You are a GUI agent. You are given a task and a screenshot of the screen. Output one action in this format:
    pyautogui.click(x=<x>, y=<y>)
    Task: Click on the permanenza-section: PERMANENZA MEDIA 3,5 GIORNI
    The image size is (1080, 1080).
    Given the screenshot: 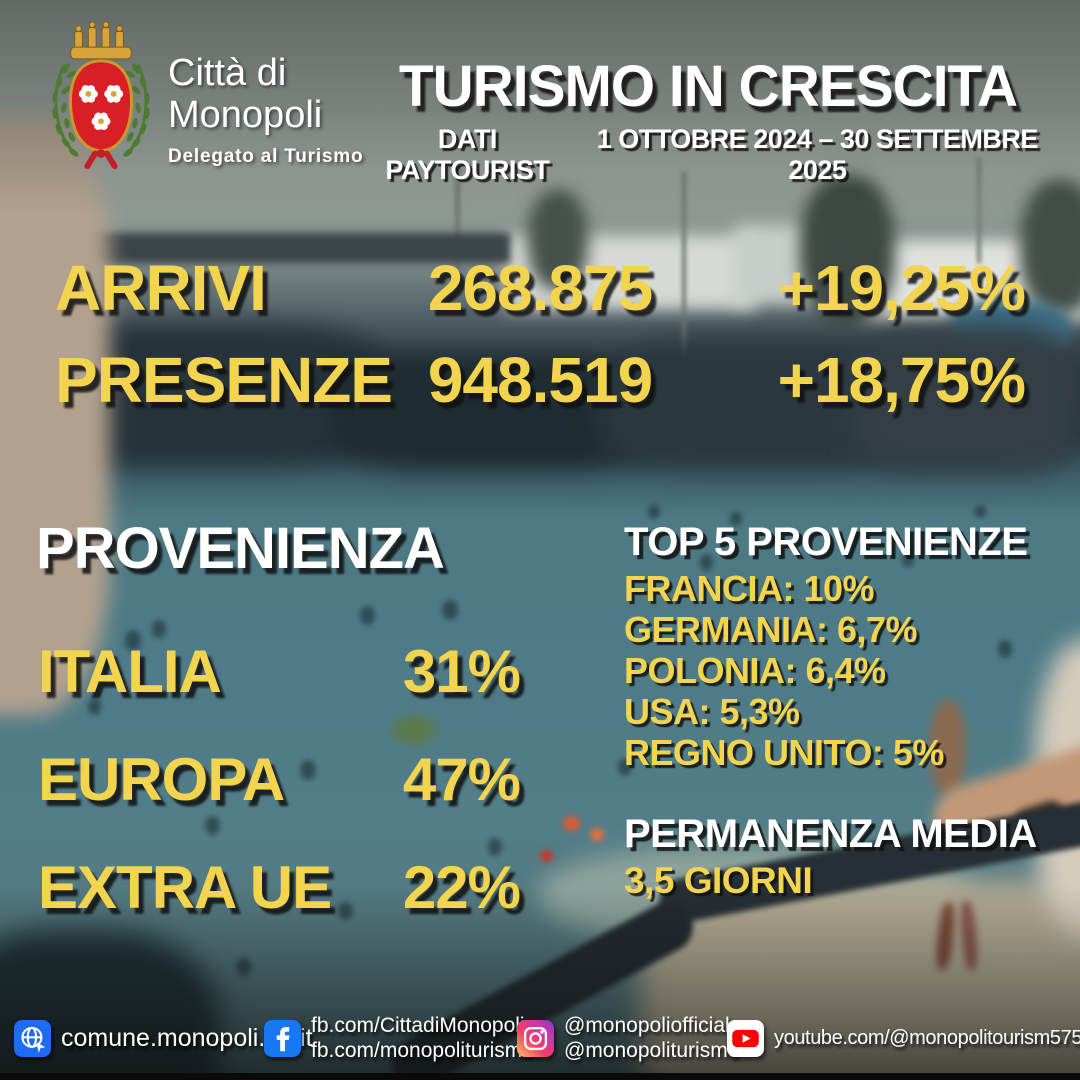 What is the action you would take?
    pyautogui.click(x=849, y=857)
    